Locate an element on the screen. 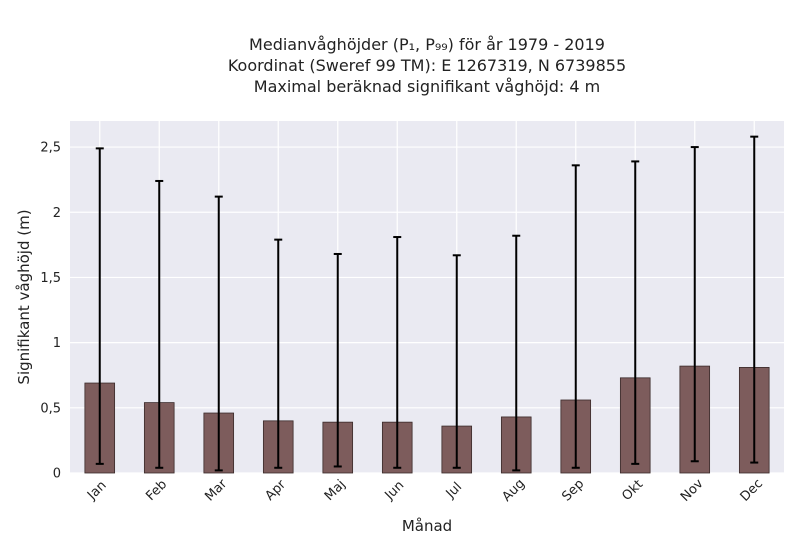 Image resolution: width=800 pixels, height=550 pixels. x-tick-label: Jun is located at coordinates (395, 491).